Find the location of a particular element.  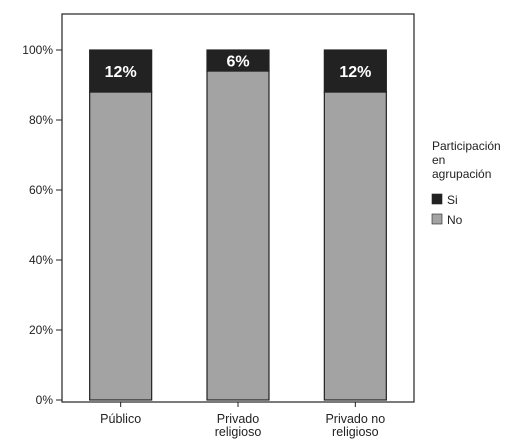

legend-swatch-si is located at coordinates (437, 199).